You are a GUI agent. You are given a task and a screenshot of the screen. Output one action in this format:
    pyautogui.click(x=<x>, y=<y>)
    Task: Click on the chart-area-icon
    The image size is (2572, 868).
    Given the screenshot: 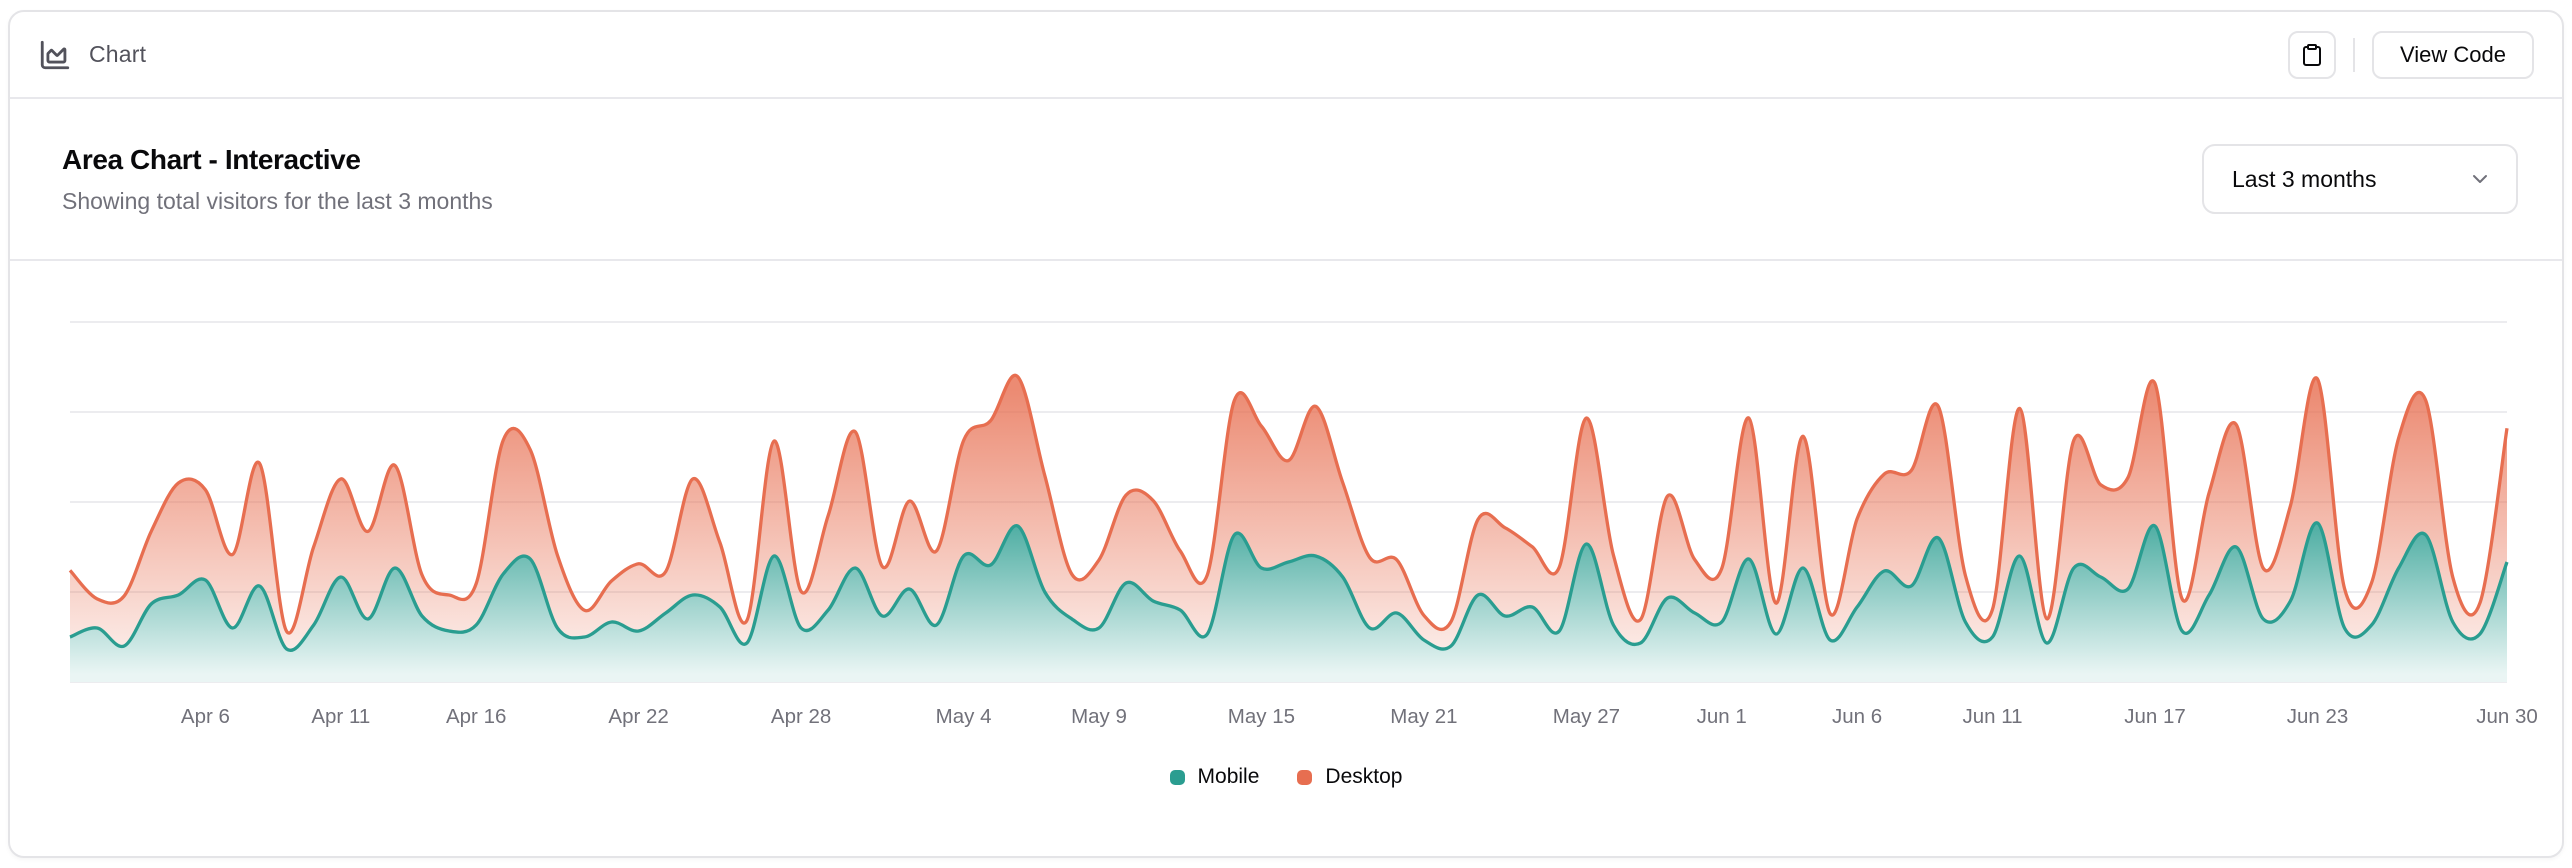 What is the action you would take?
    pyautogui.click(x=55, y=54)
    